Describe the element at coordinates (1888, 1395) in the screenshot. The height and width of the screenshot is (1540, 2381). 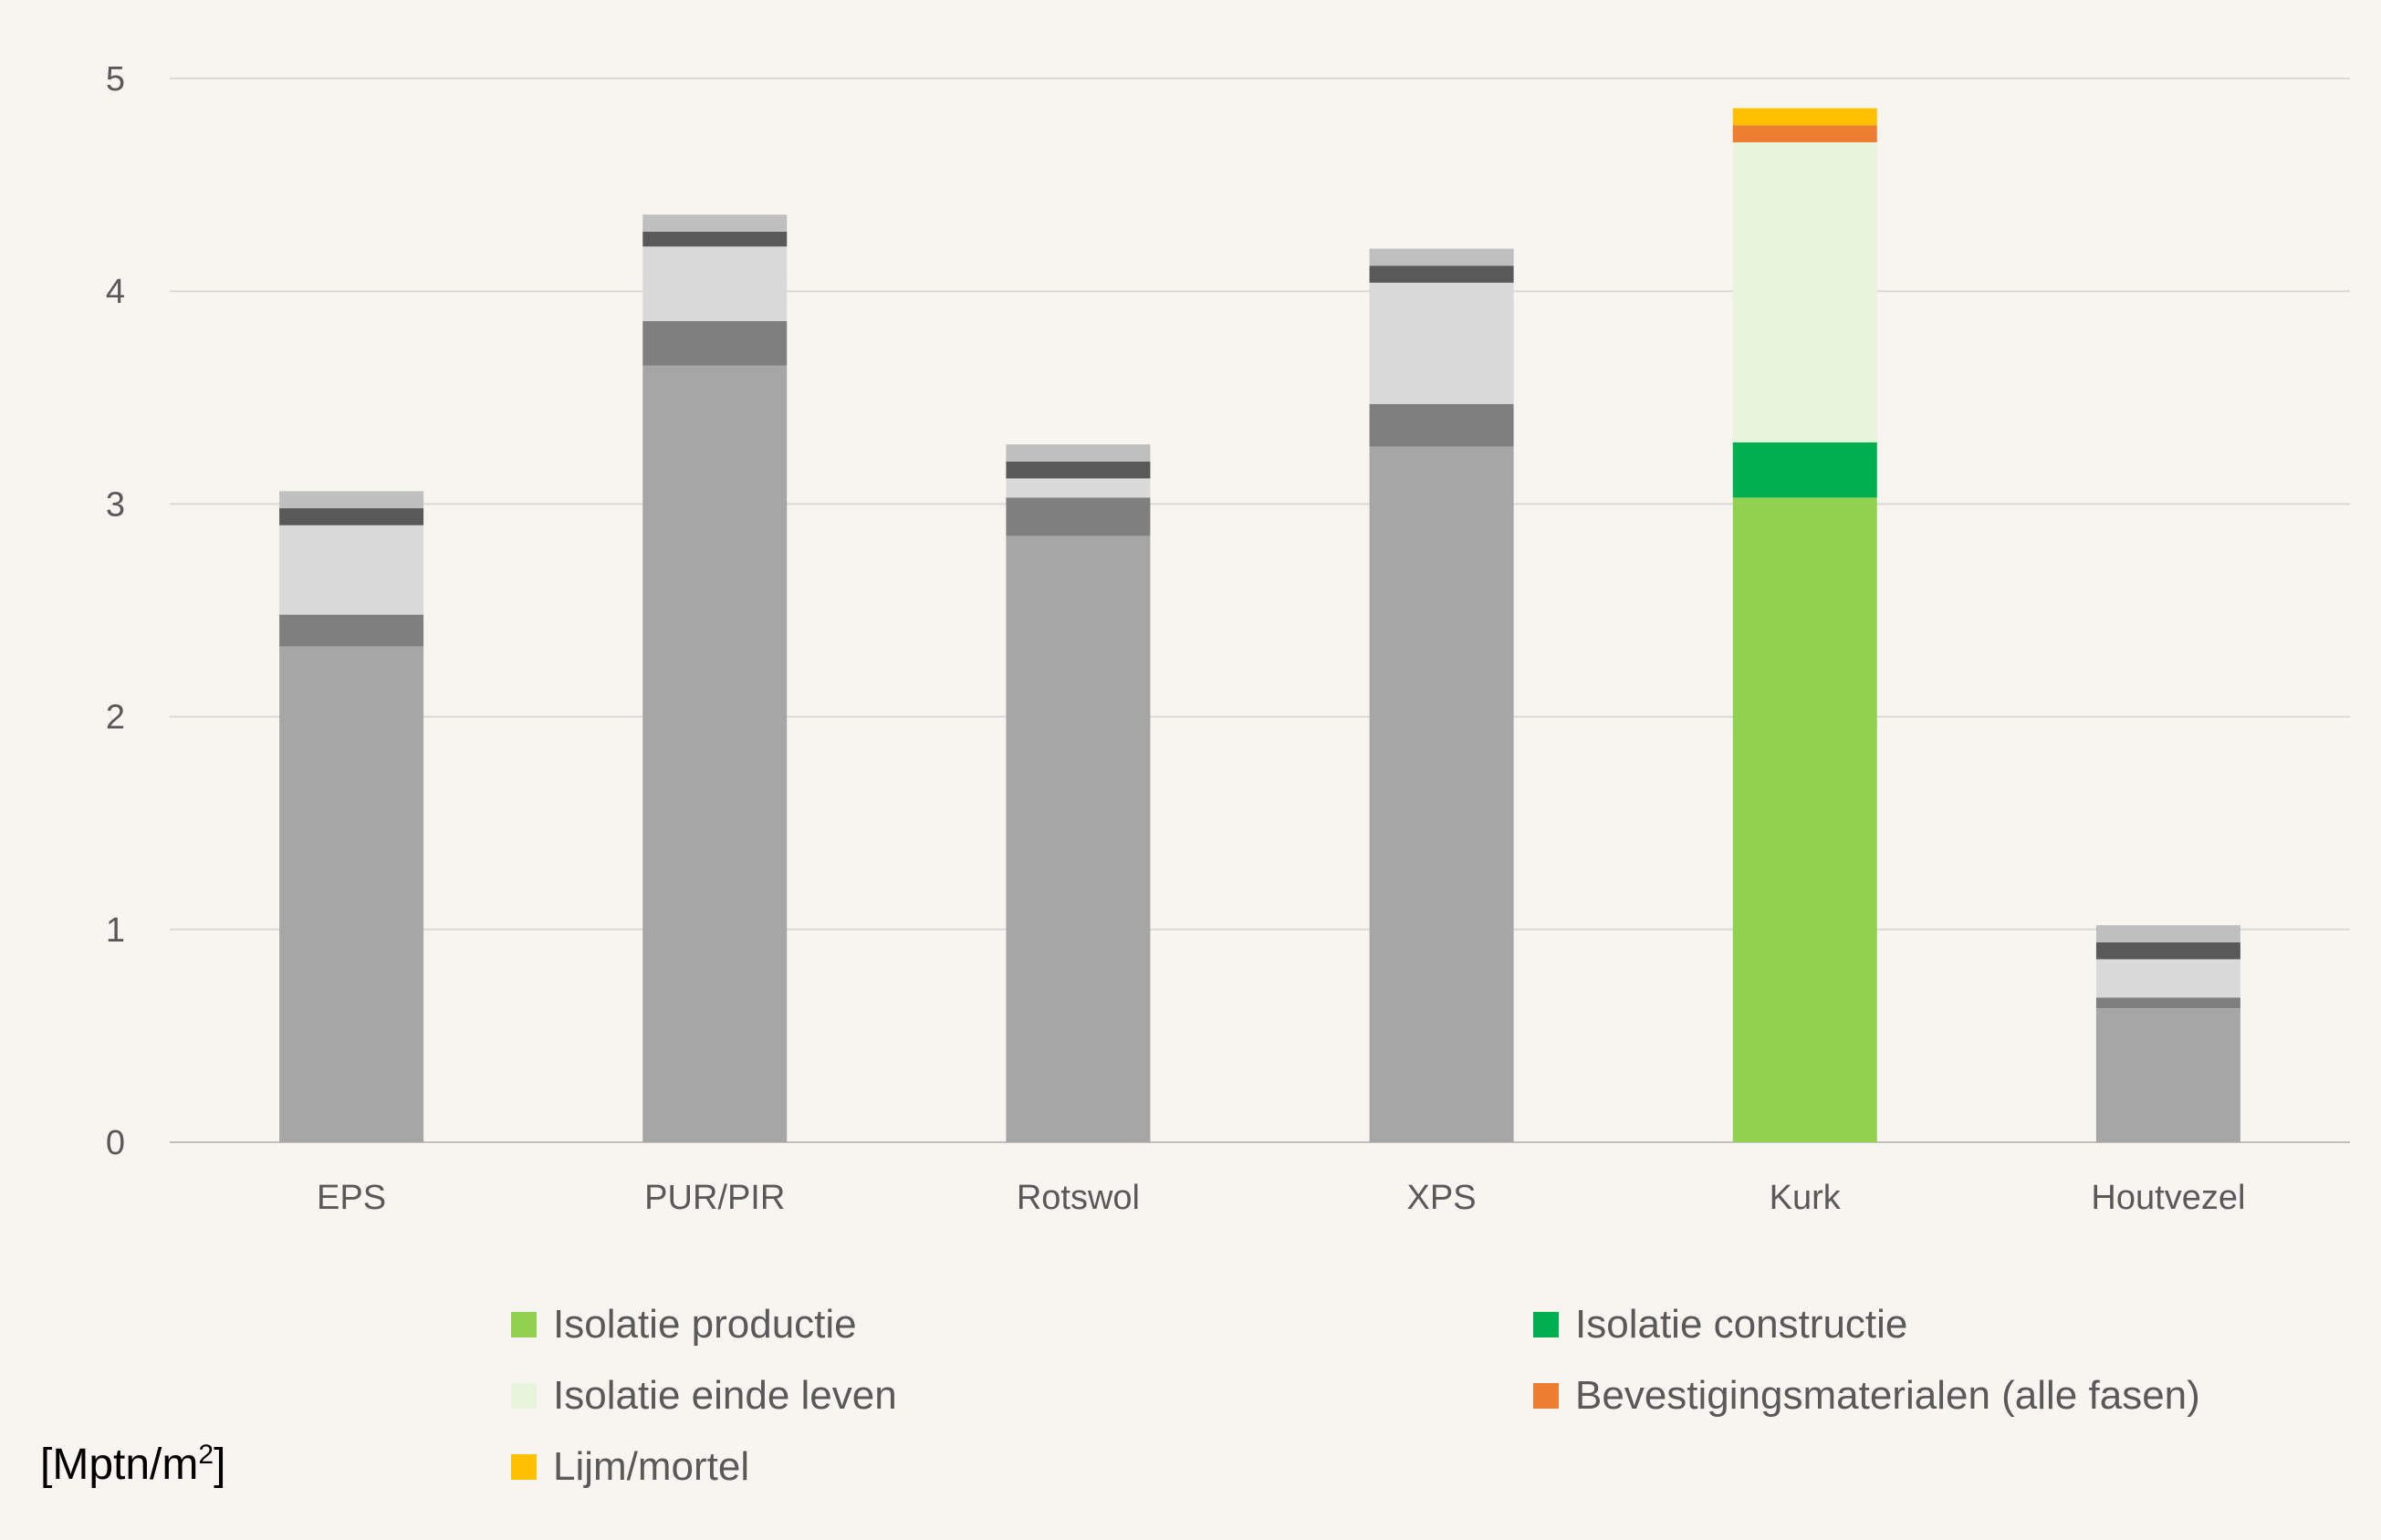
I see `legend-label: Bevestigingsmaterialen (alle fasen)` at that location.